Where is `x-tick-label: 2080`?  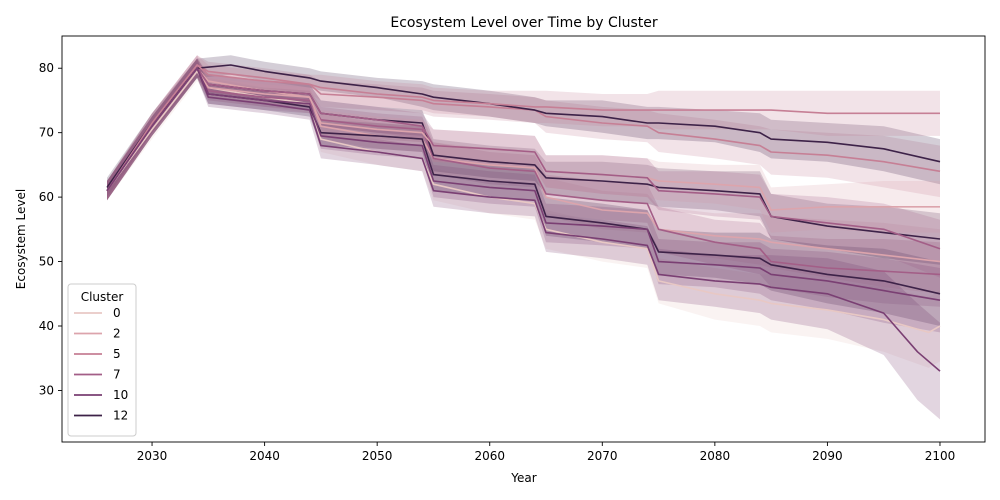
x-tick-label: 2080 is located at coordinates (715, 456).